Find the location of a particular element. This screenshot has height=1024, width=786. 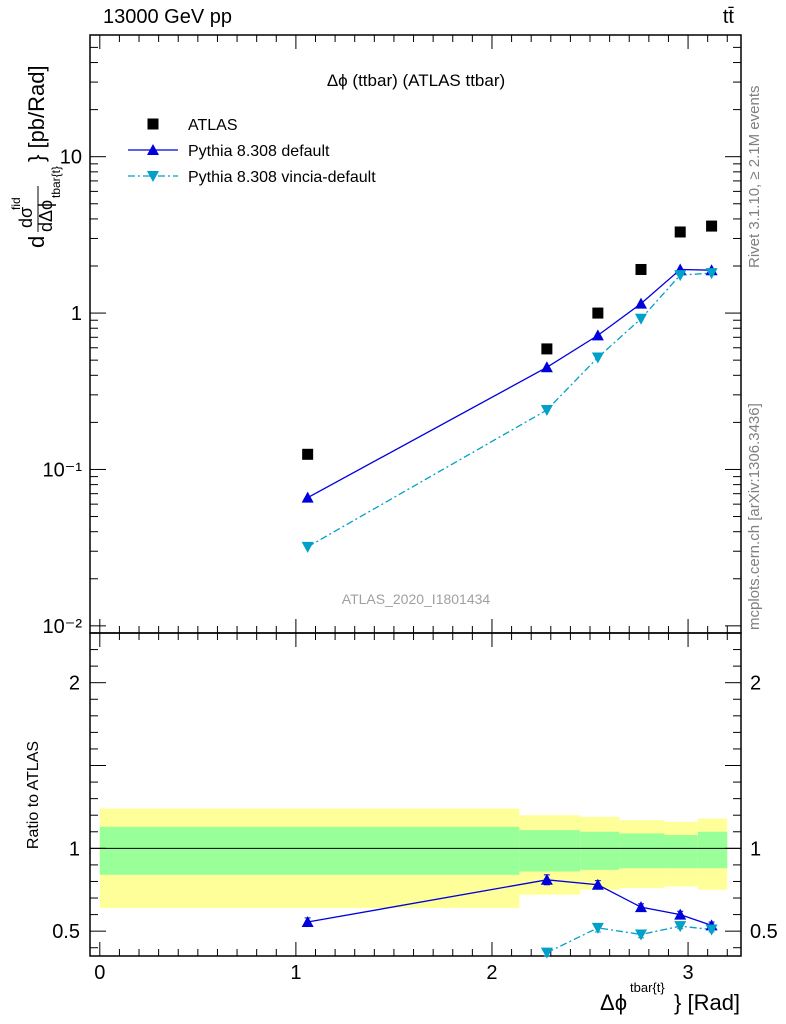

y-tick-label: 1 is located at coordinates (76, 314).